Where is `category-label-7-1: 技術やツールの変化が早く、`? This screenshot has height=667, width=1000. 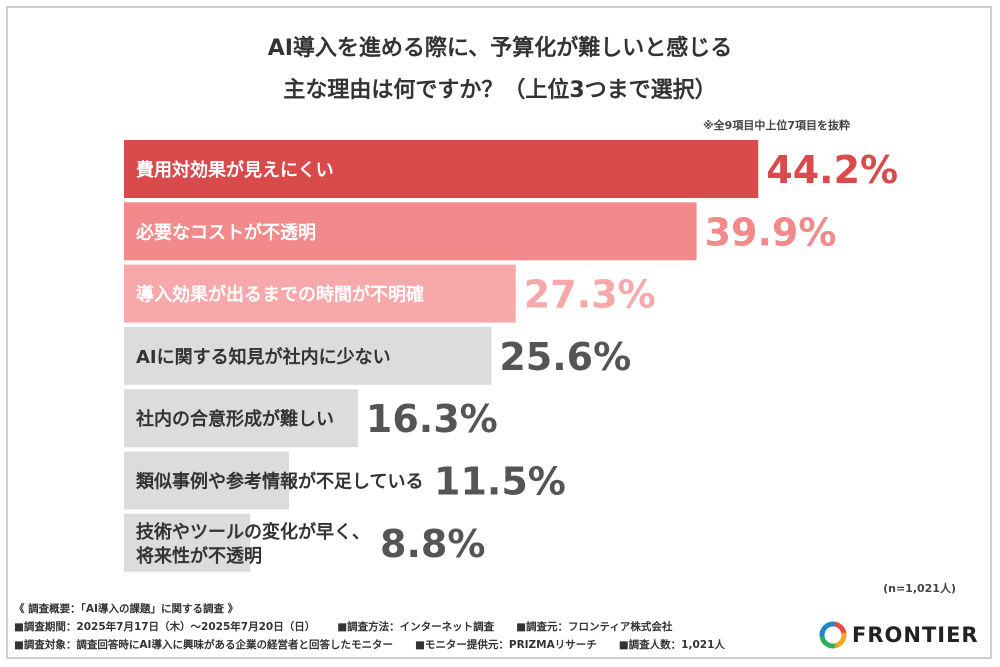 category-label-7-1: 技術やツールの変化が早く、 is located at coordinates (253, 532).